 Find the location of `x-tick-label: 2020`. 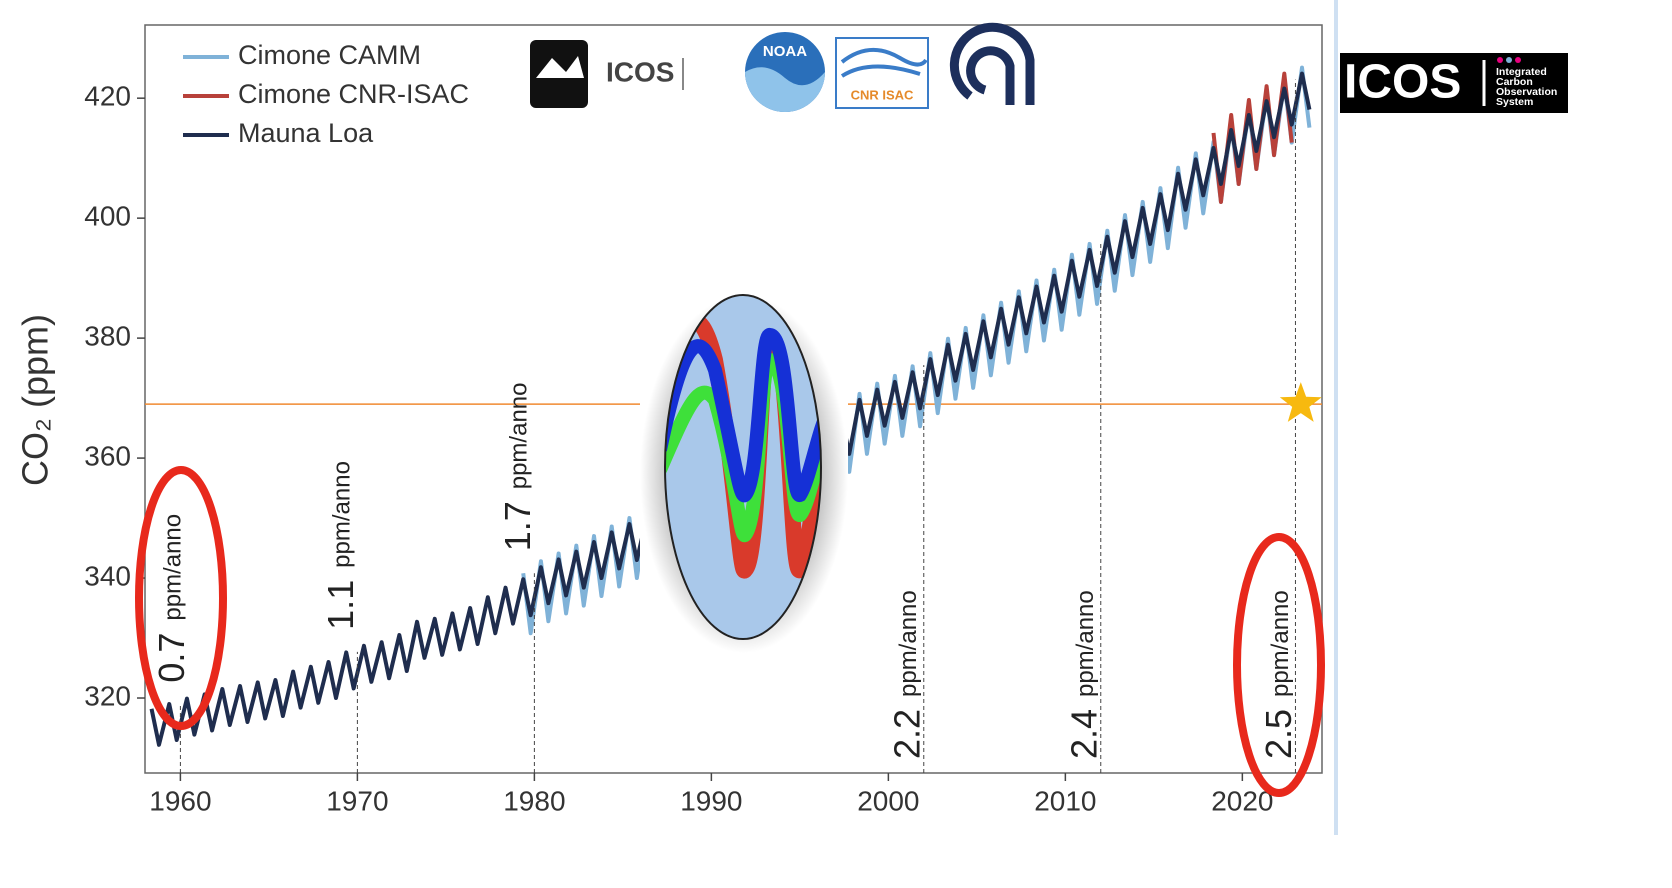

x-tick-label: 2020 is located at coordinates (1242, 800).